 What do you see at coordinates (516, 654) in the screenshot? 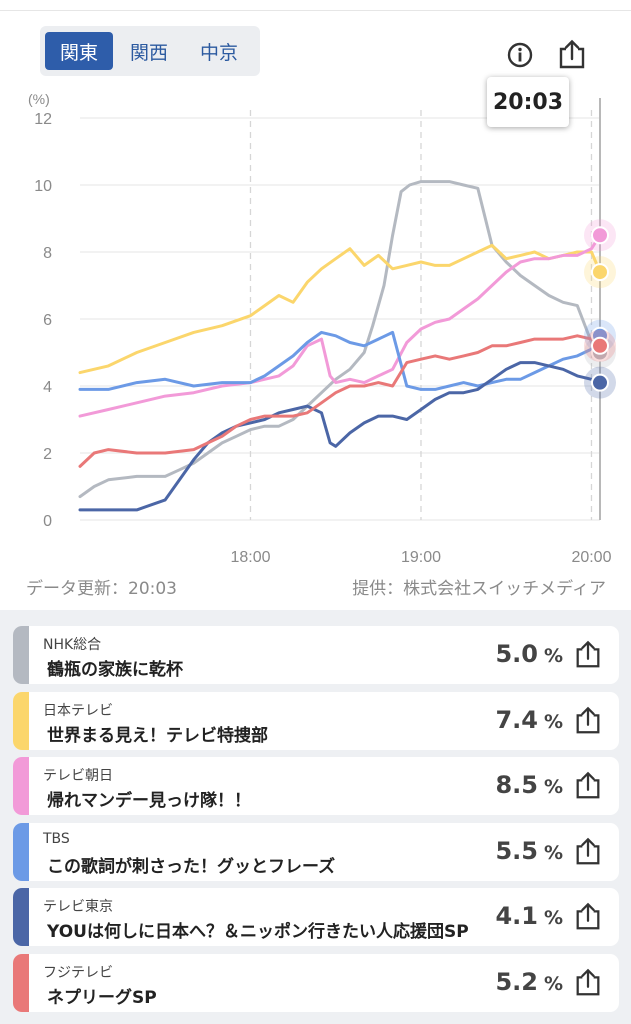
I see `rating-number: 5.0` at bounding box center [516, 654].